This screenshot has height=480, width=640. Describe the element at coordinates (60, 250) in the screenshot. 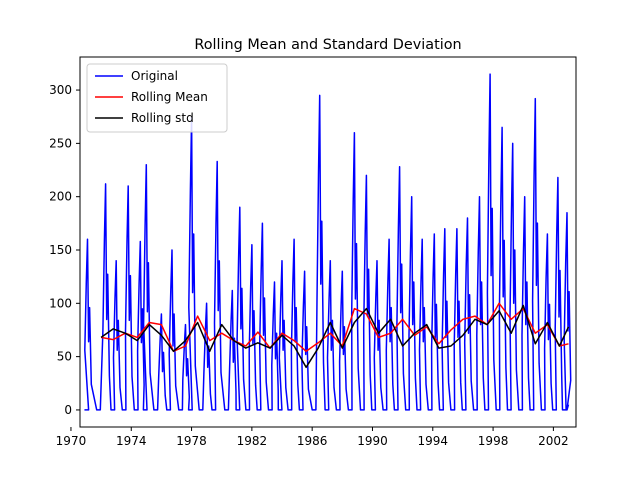

I see `y-tick-label: 150` at that location.